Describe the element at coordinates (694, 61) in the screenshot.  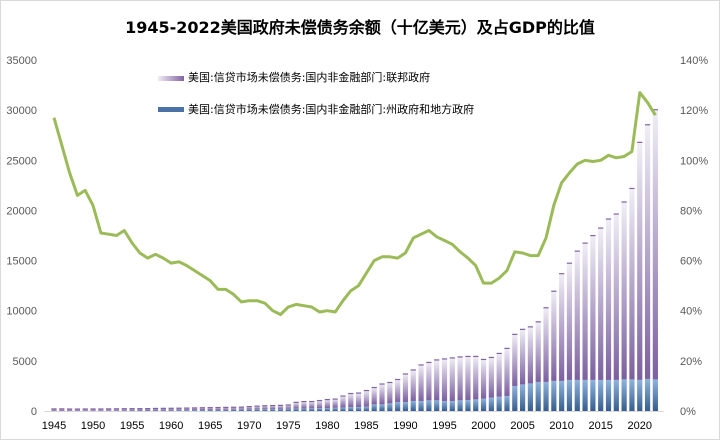
I see `y-right-tick-label: 140%` at that location.